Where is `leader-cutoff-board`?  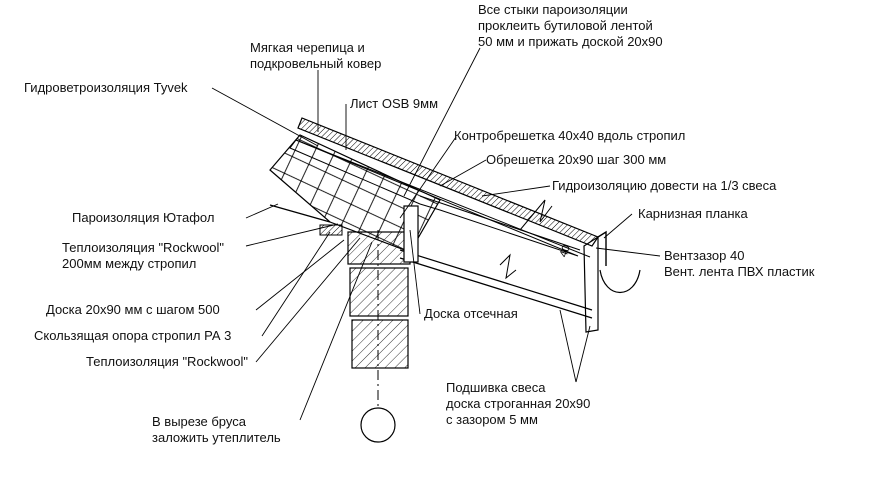
leader-cutoff-board is located at coordinates (415, 272).